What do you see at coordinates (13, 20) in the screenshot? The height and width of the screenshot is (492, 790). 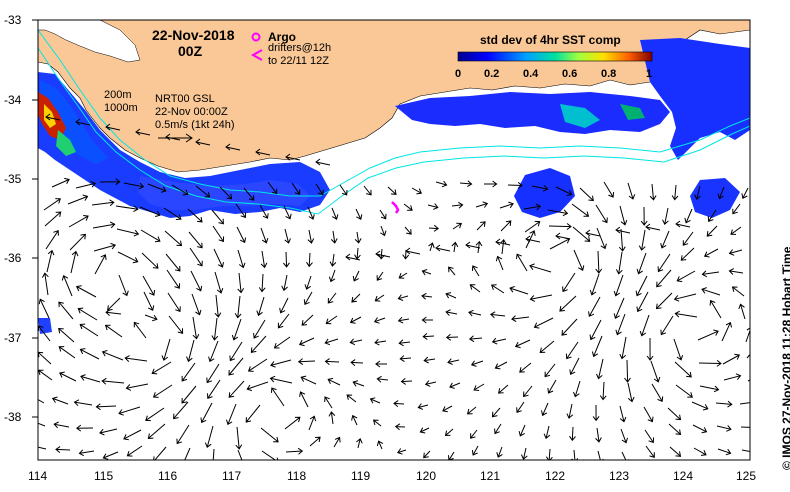 I see `y-tick-label: -33` at bounding box center [13, 20].